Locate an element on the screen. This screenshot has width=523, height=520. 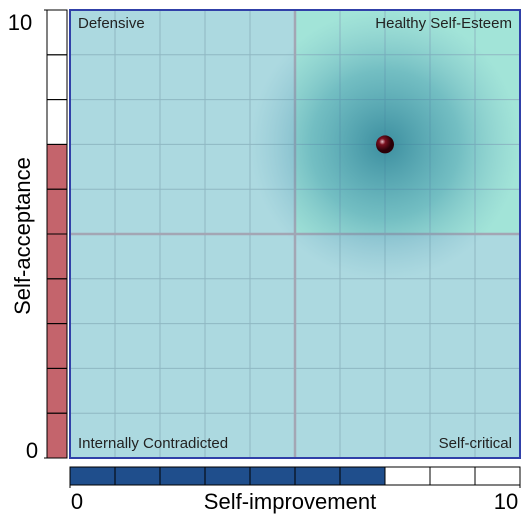
y-bar is located at coordinates (57, 301).